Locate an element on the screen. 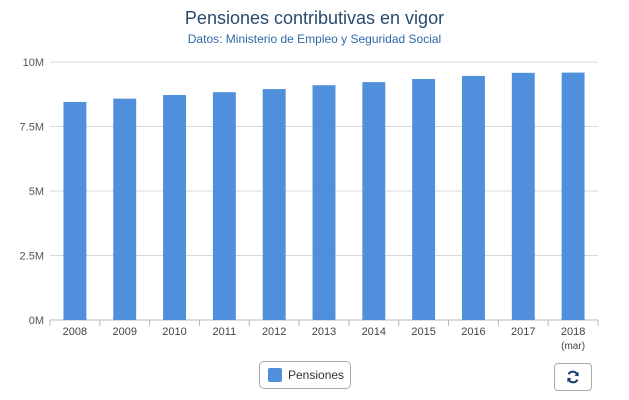 The height and width of the screenshot is (400, 629). legend-label: Pensiones is located at coordinates (316, 375).